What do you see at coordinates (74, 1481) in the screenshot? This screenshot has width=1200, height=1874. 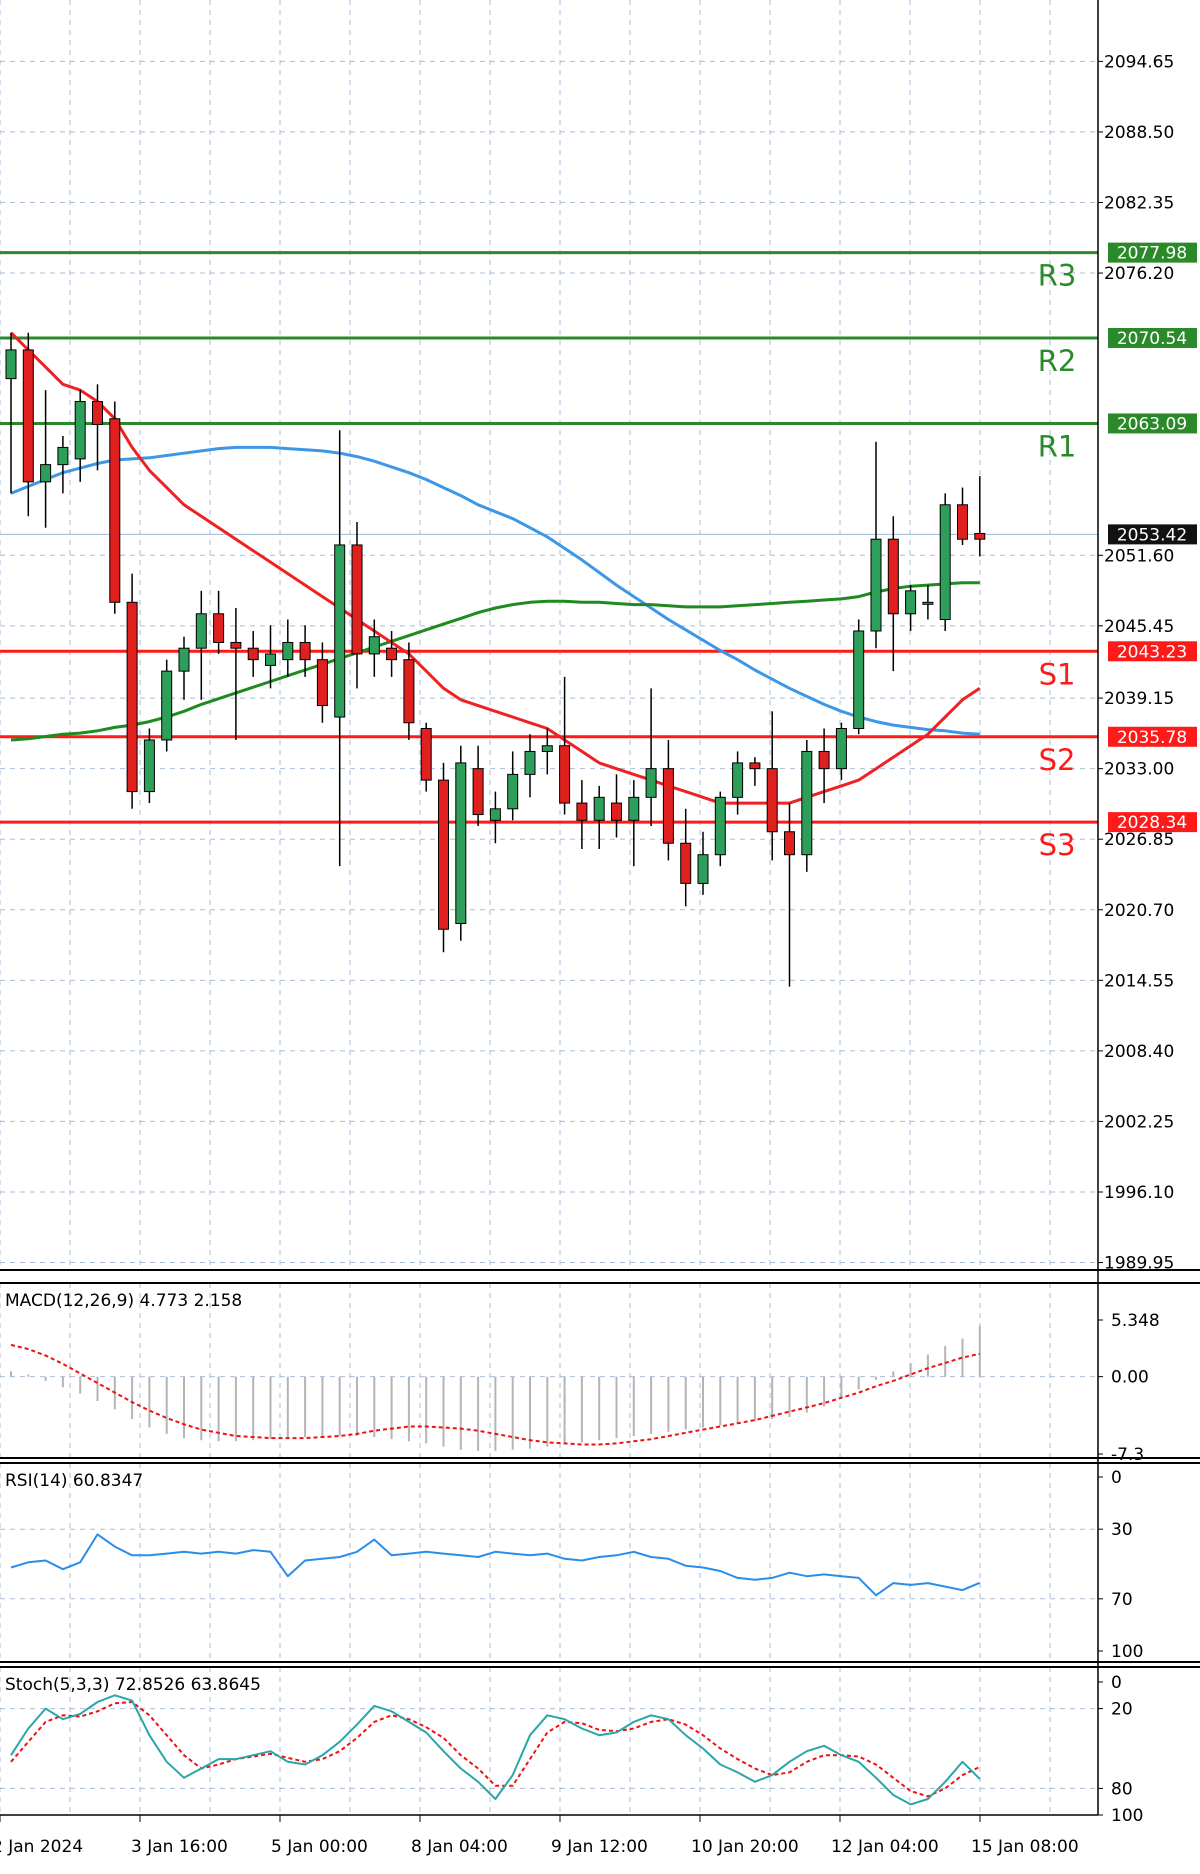 I see `rsi-title: RSI(14) 60.8347` at bounding box center [74, 1481].